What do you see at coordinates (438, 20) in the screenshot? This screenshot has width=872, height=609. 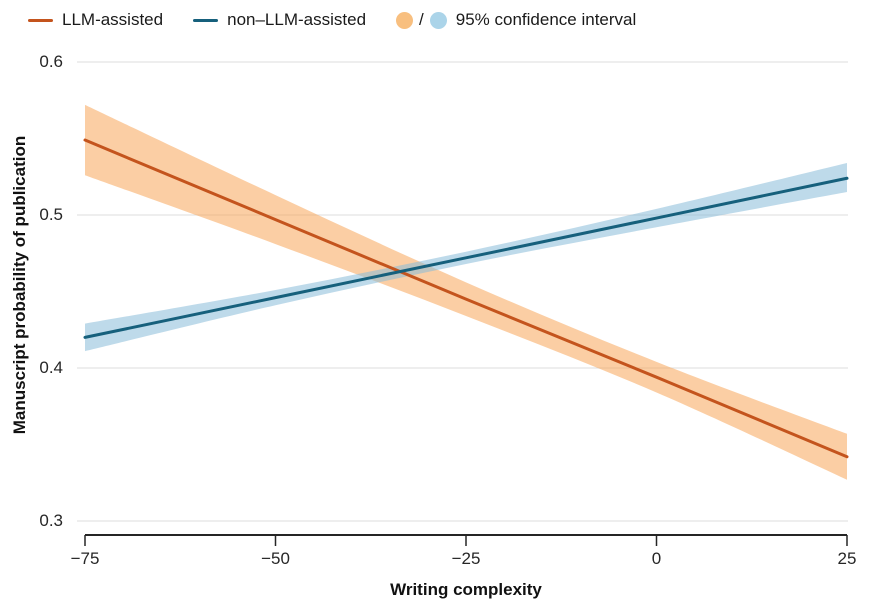 I see `non-llm-ci-dot-swatch` at bounding box center [438, 20].